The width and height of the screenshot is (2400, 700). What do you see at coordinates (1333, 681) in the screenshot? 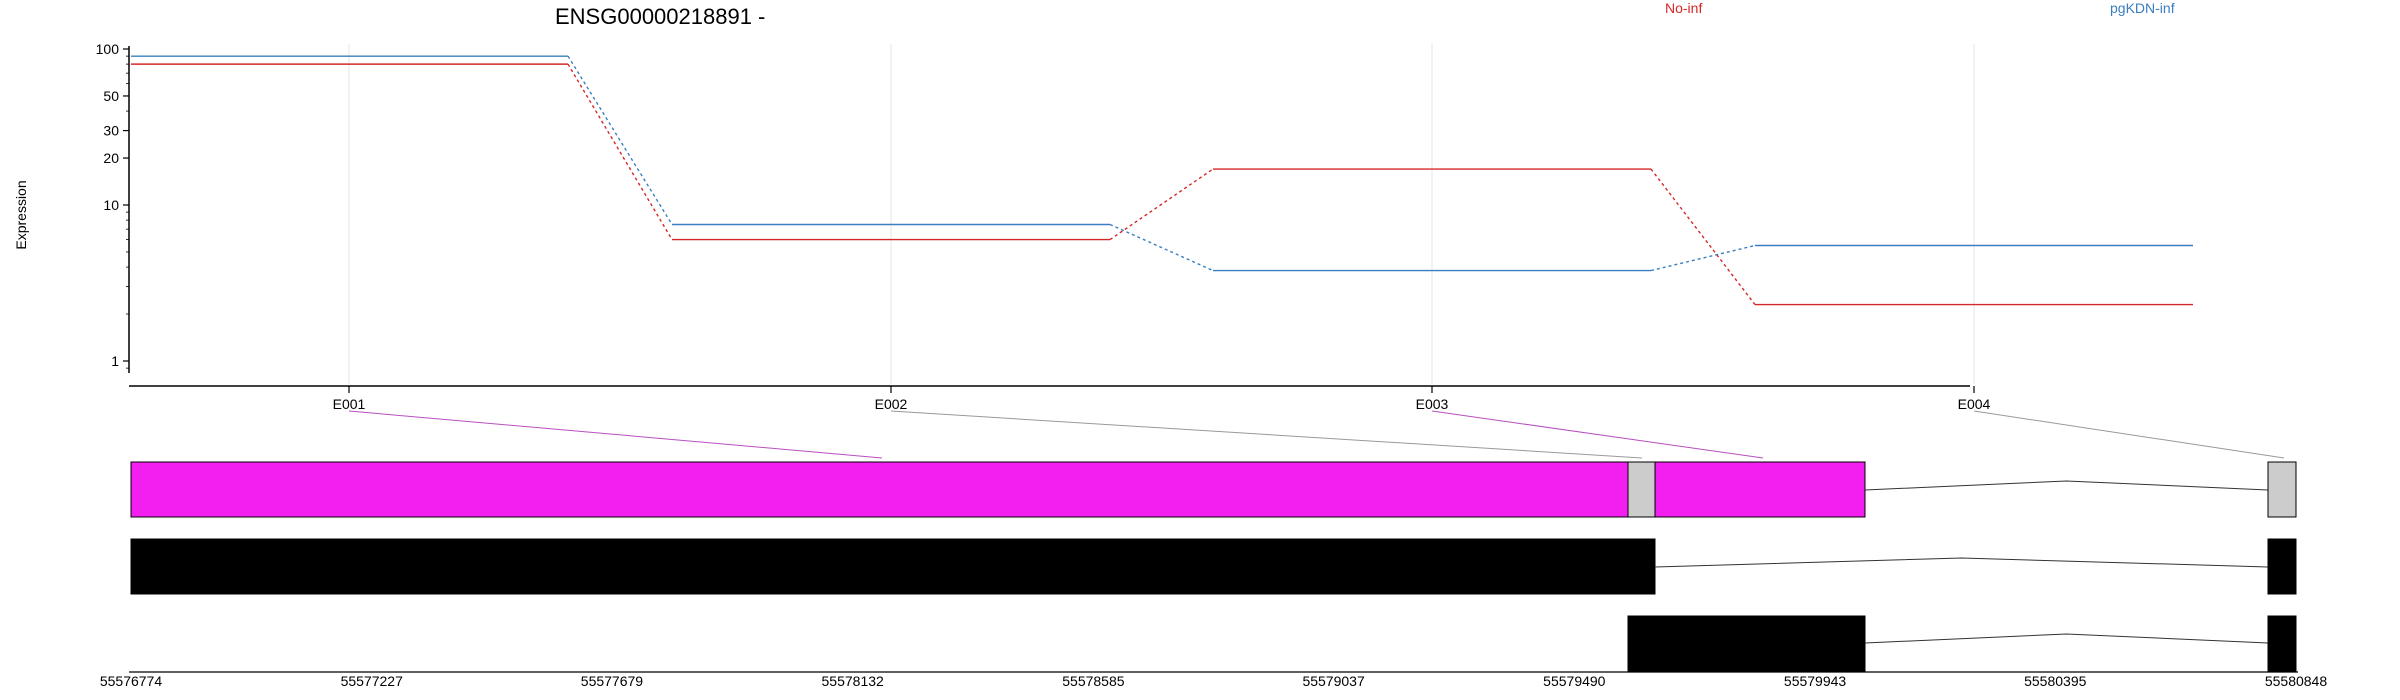
I see `genomic-coordinate-label: 55579037` at bounding box center [1333, 681].